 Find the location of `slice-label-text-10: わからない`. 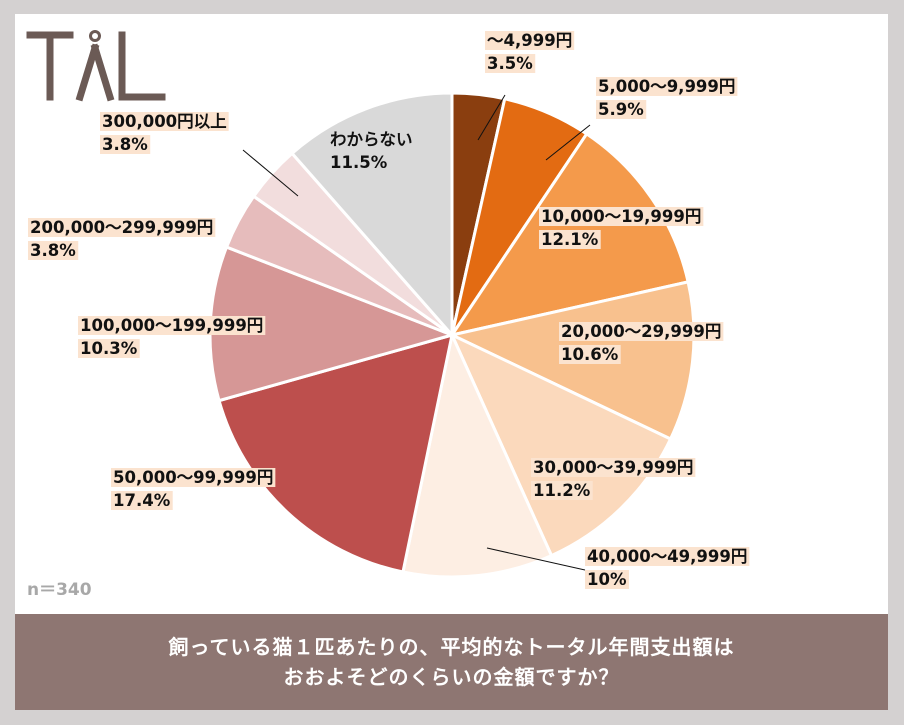

slice-label-text-10: わからない is located at coordinates (371, 139).